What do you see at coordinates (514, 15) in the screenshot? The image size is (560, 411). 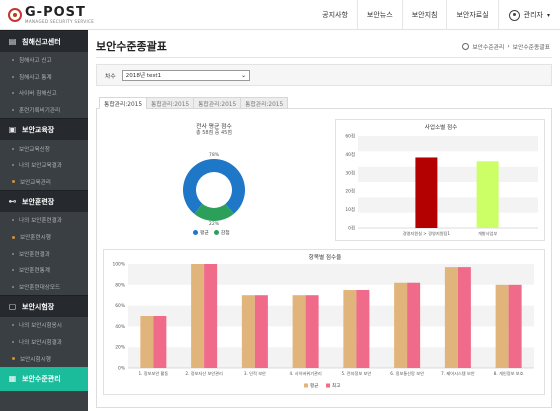 I see `user-icon` at bounding box center [514, 15].